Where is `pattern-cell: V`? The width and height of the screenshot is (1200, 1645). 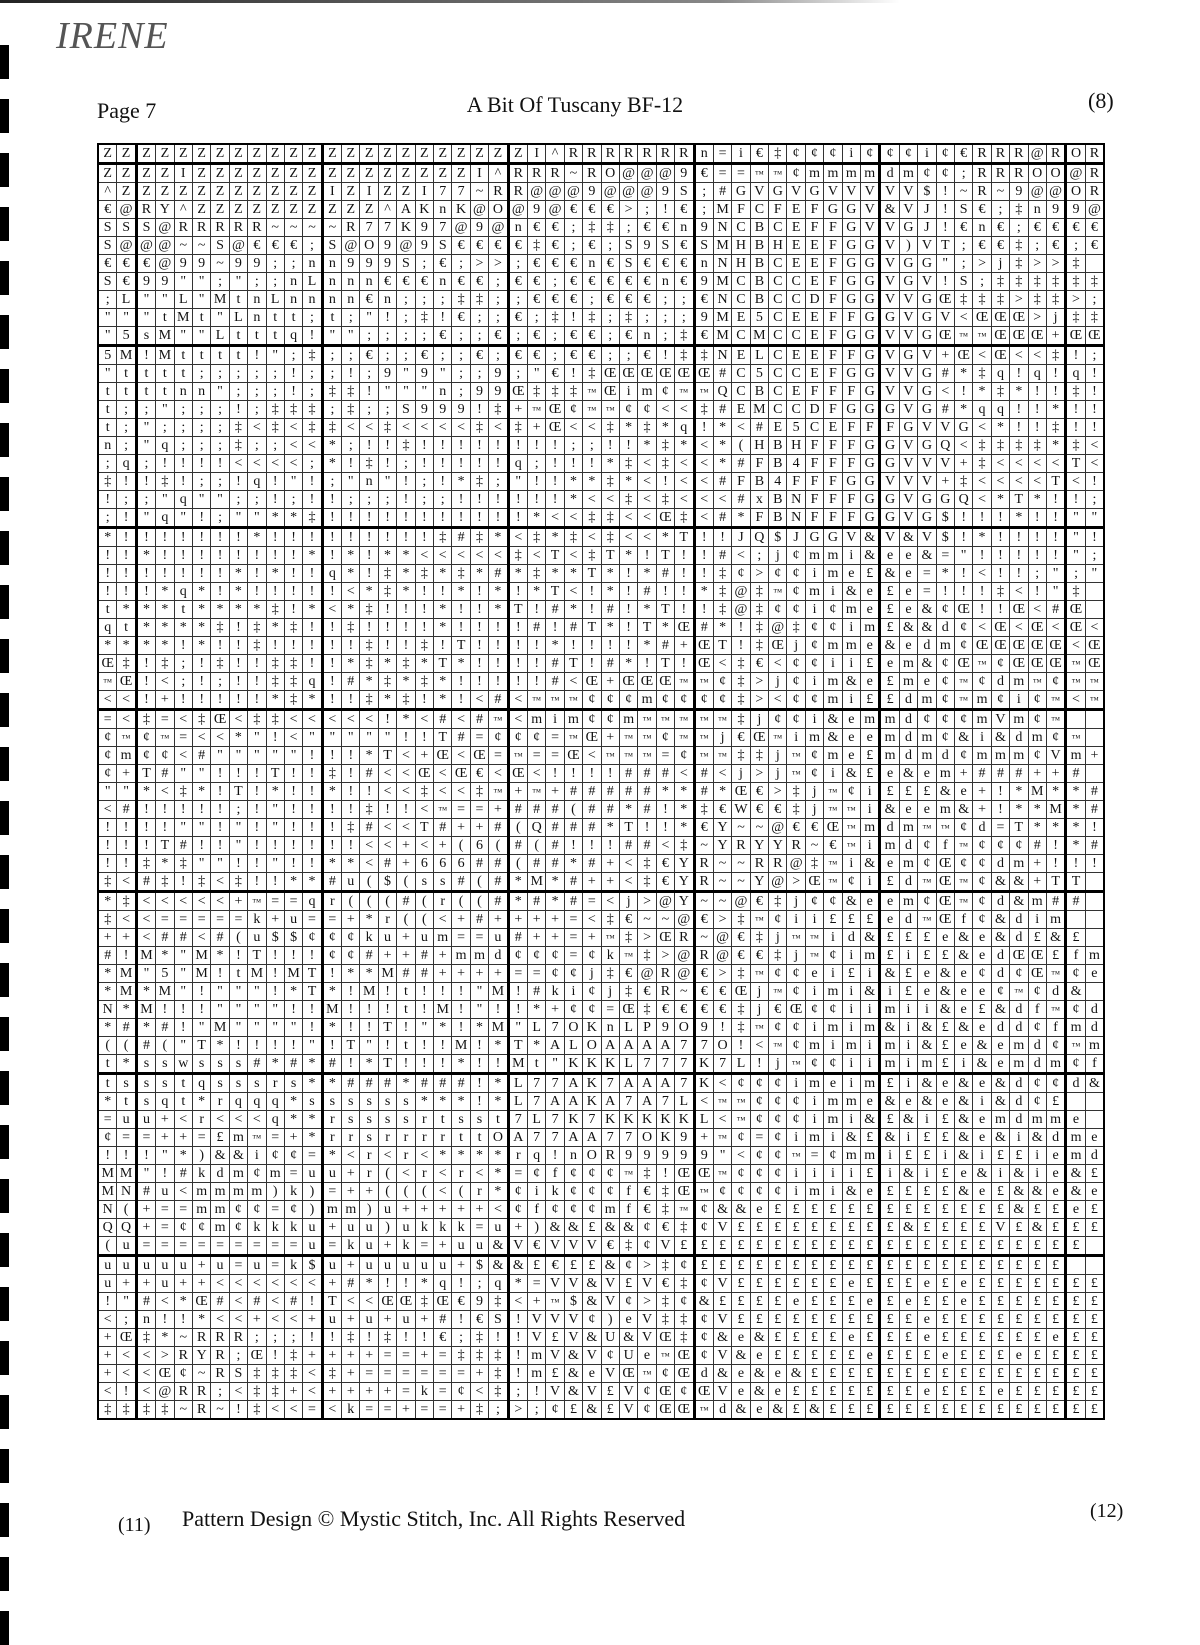 pattern-cell: V is located at coordinates (927, 281).